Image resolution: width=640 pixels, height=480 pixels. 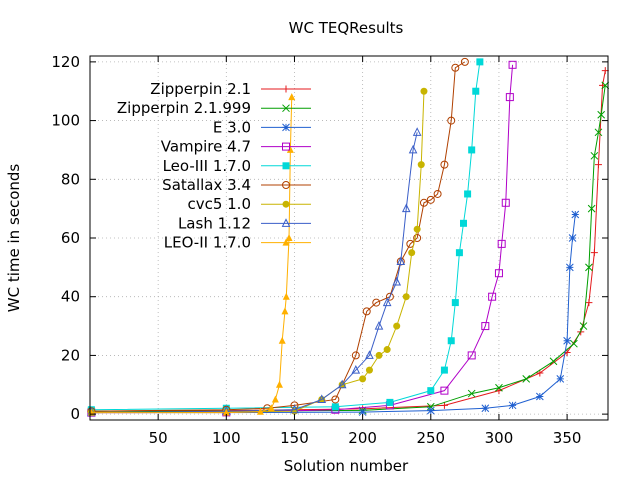 What do you see at coordinates (184, 108) in the screenshot?
I see `legend-label: Zipperpin 2.1.999` at bounding box center [184, 108].